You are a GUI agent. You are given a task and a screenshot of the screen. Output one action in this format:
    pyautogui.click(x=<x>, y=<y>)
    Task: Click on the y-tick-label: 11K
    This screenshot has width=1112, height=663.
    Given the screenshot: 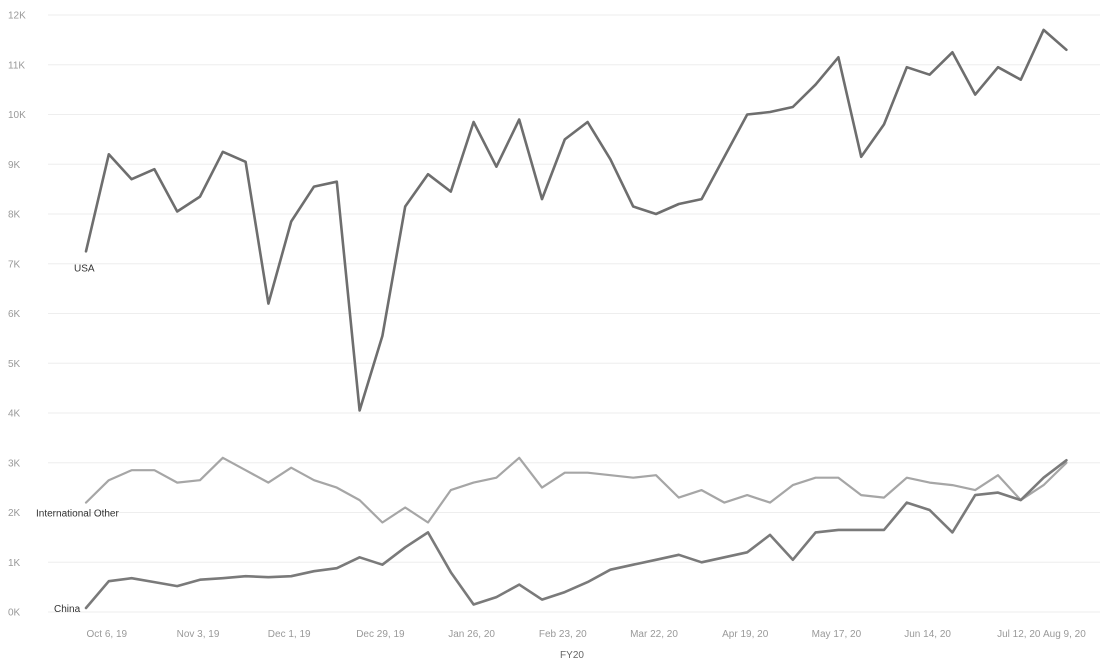 What is the action you would take?
    pyautogui.click(x=16, y=65)
    